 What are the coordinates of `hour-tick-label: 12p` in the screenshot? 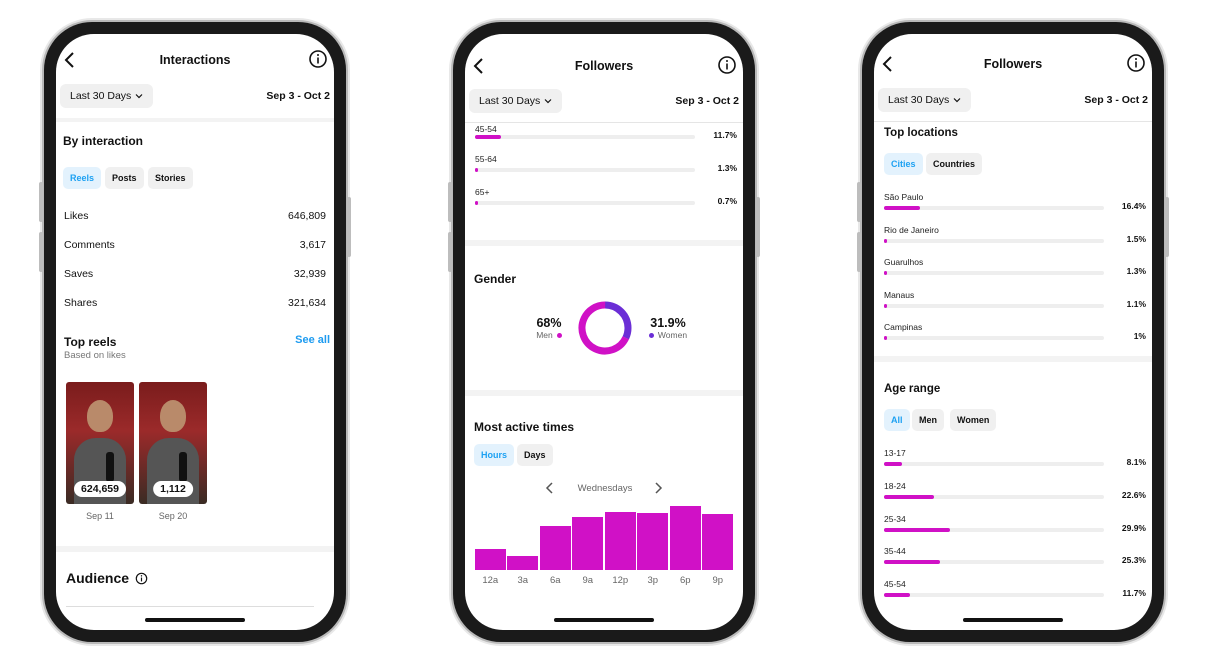 It's located at (620, 580).